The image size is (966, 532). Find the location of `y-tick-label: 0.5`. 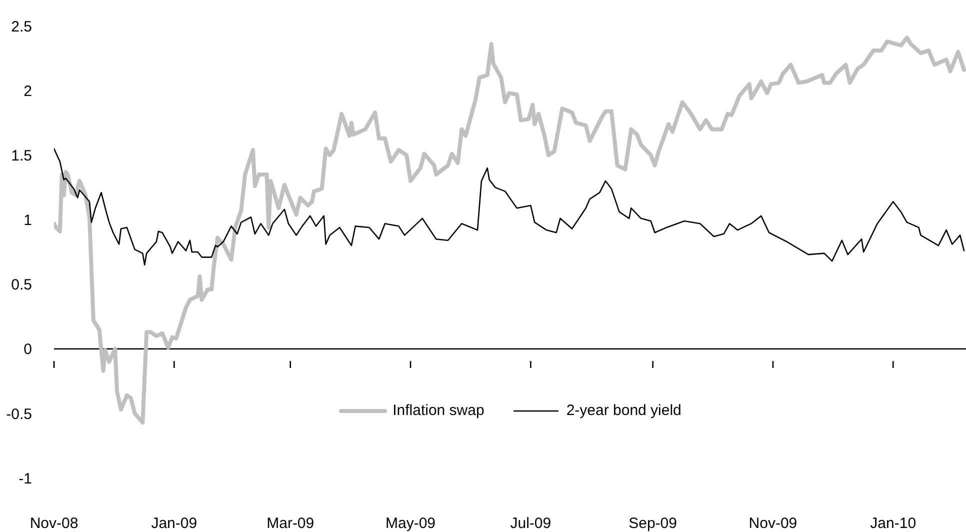

y-tick-label: 0.5 is located at coordinates (21, 285).